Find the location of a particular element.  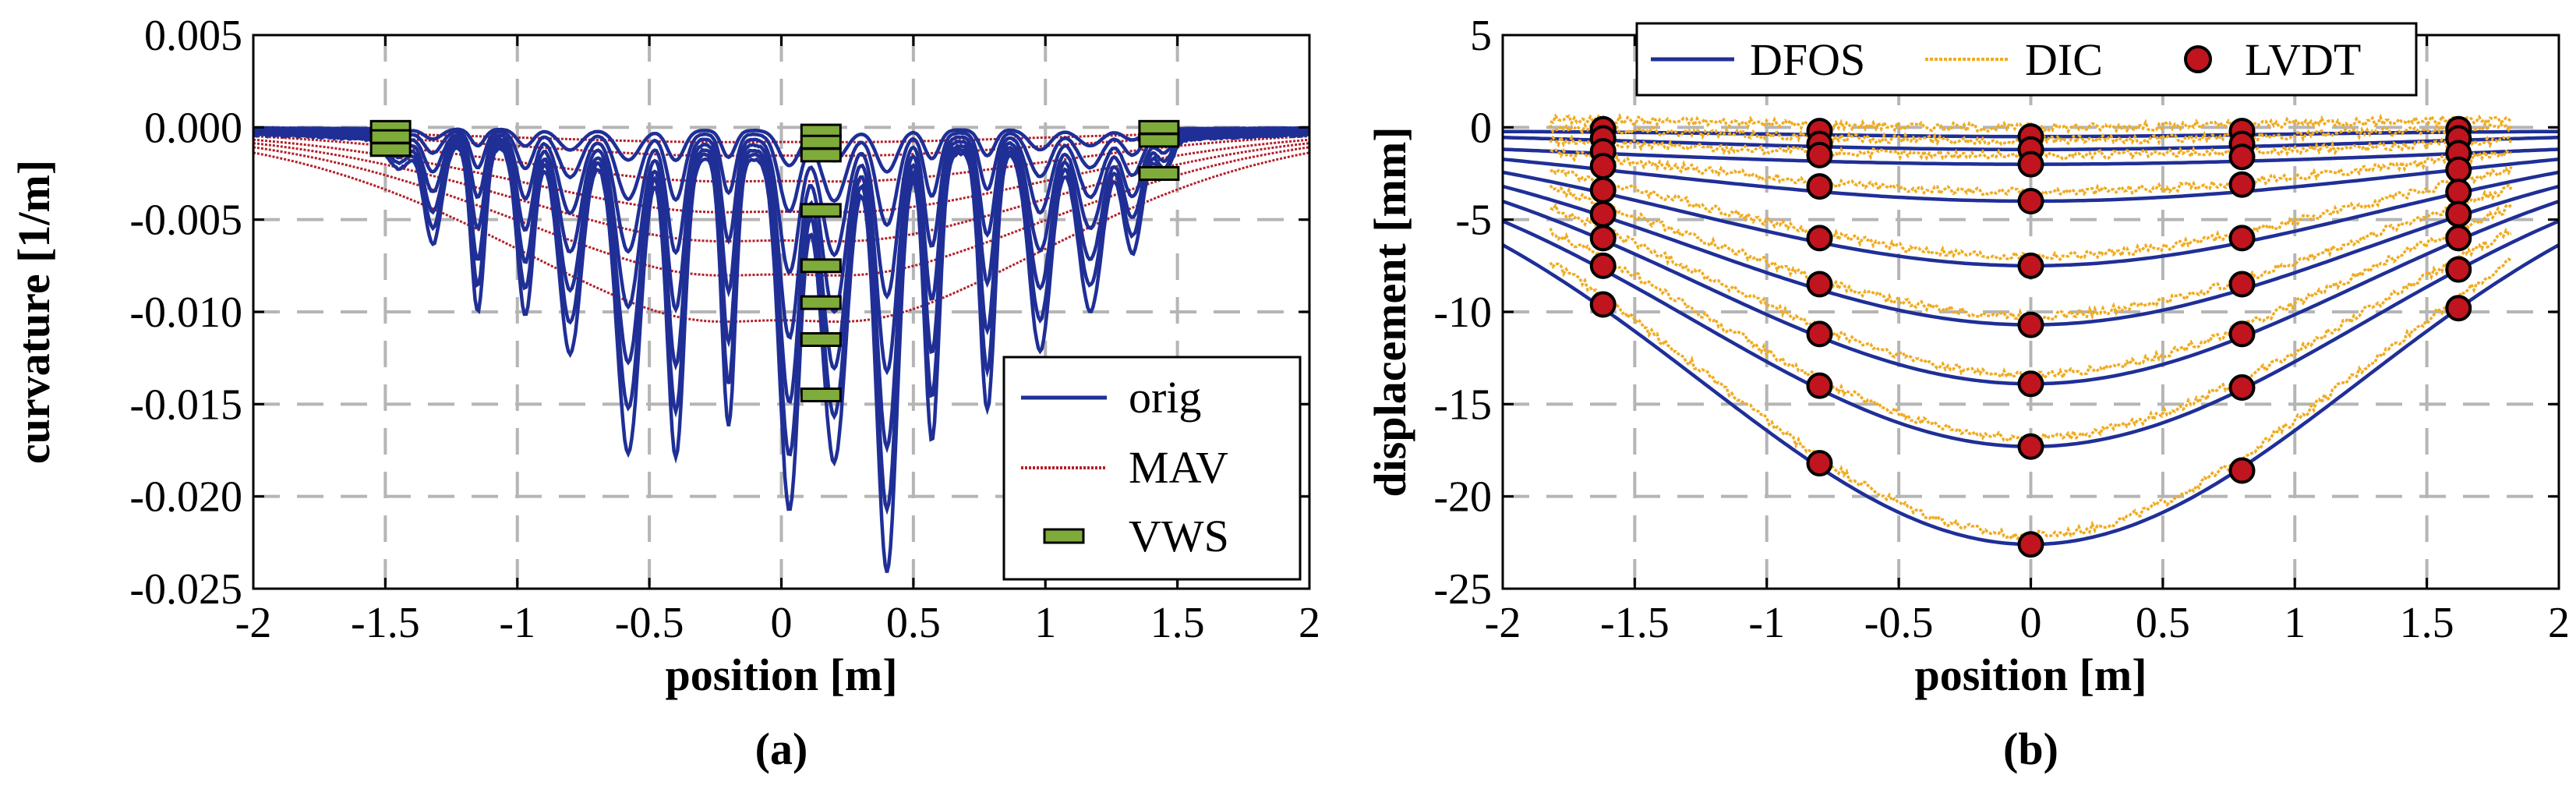

legend-dfos-label: DFOS is located at coordinates (1807, 59).